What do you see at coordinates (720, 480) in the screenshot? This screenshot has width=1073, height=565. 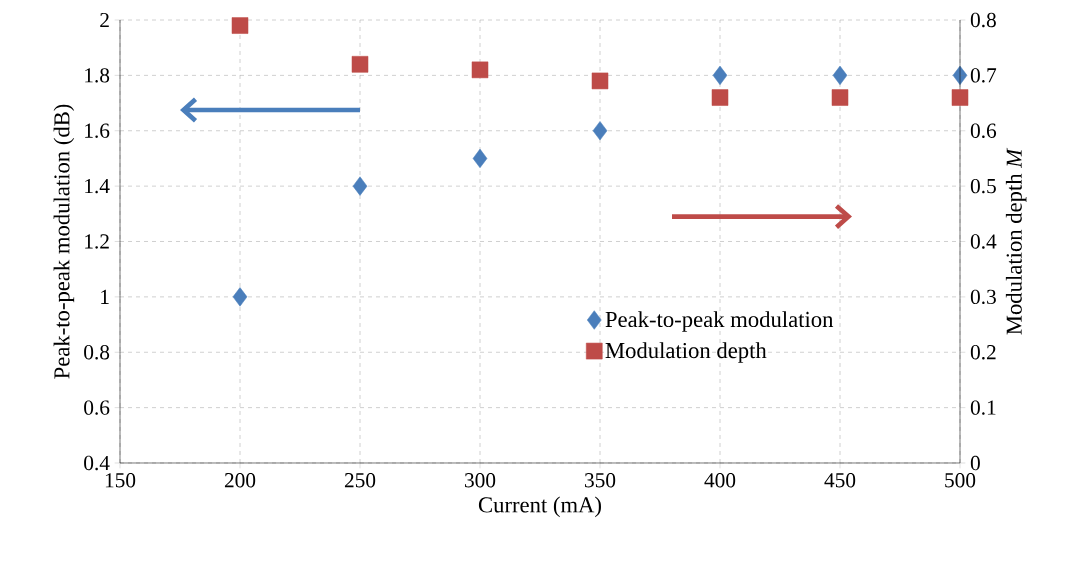 I see `x-tick-label: 400` at bounding box center [720, 480].